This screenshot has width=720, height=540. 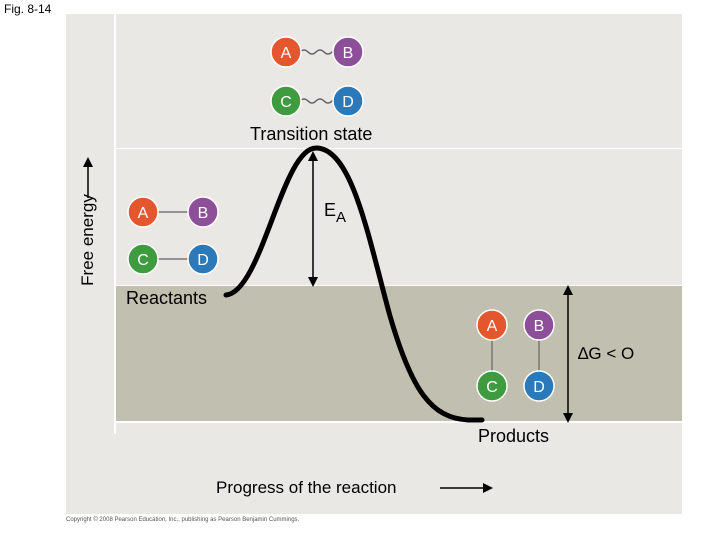 I want to click on activation-energy-symbol: E, so click(x=330, y=210).